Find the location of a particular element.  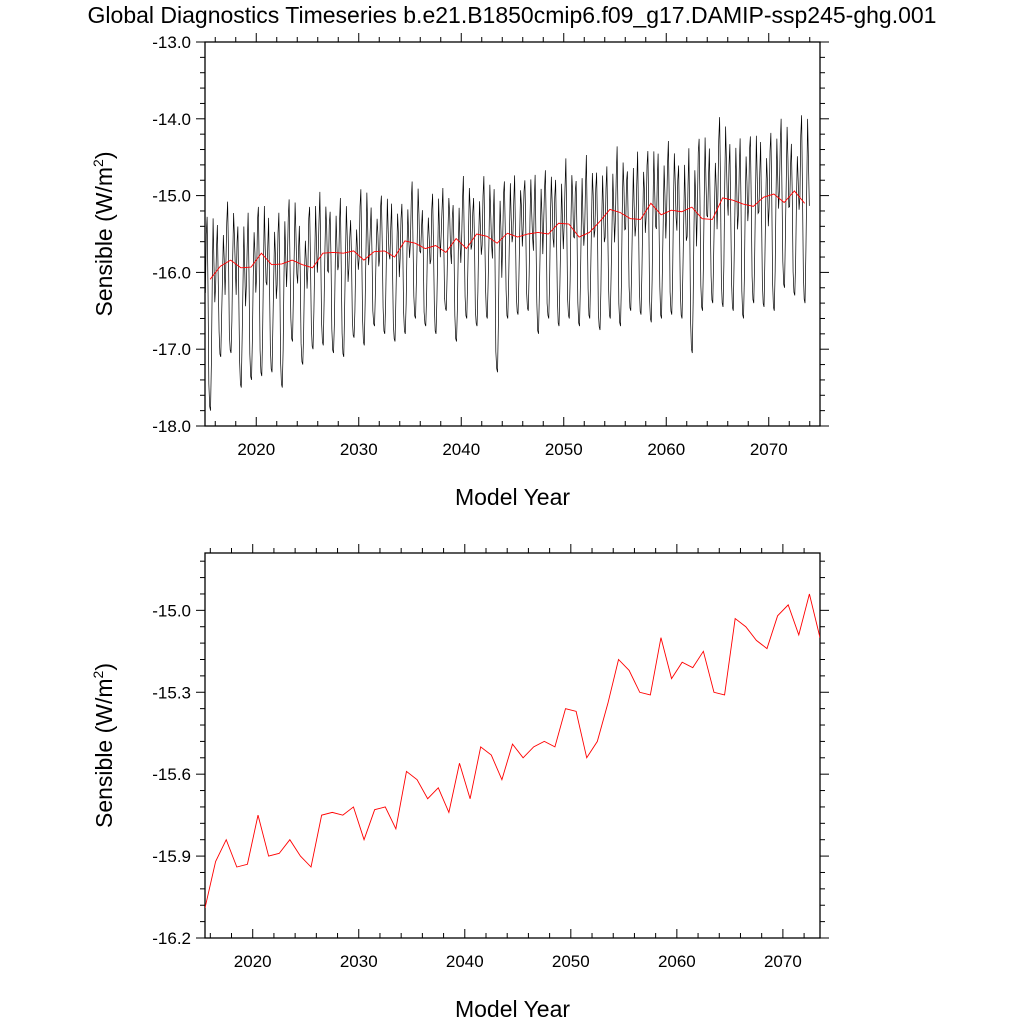

y-tick-label: -15.3 is located at coordinates (171, 692).